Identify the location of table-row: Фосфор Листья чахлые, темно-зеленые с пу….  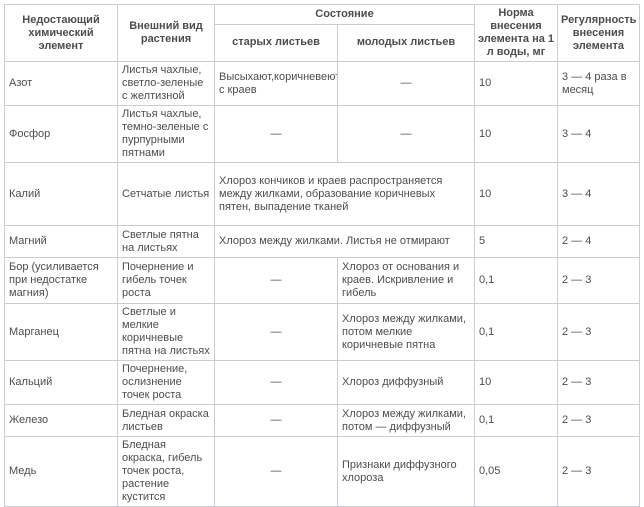
(322, 134).